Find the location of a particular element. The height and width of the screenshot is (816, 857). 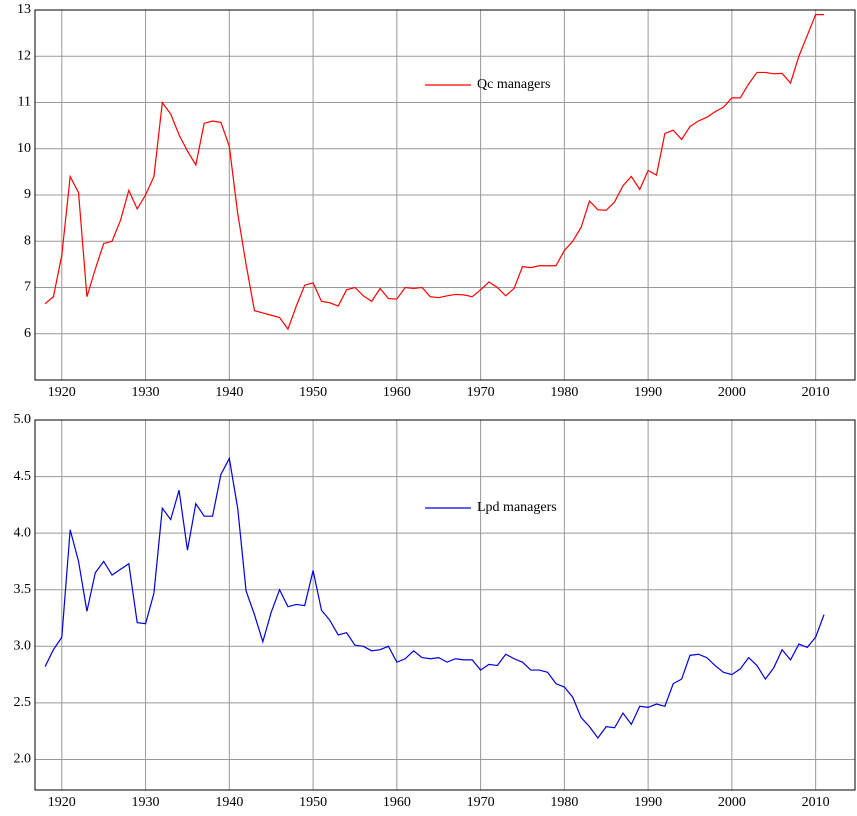

y-tick-label: 3.0 is located at coordinates (23, 646).